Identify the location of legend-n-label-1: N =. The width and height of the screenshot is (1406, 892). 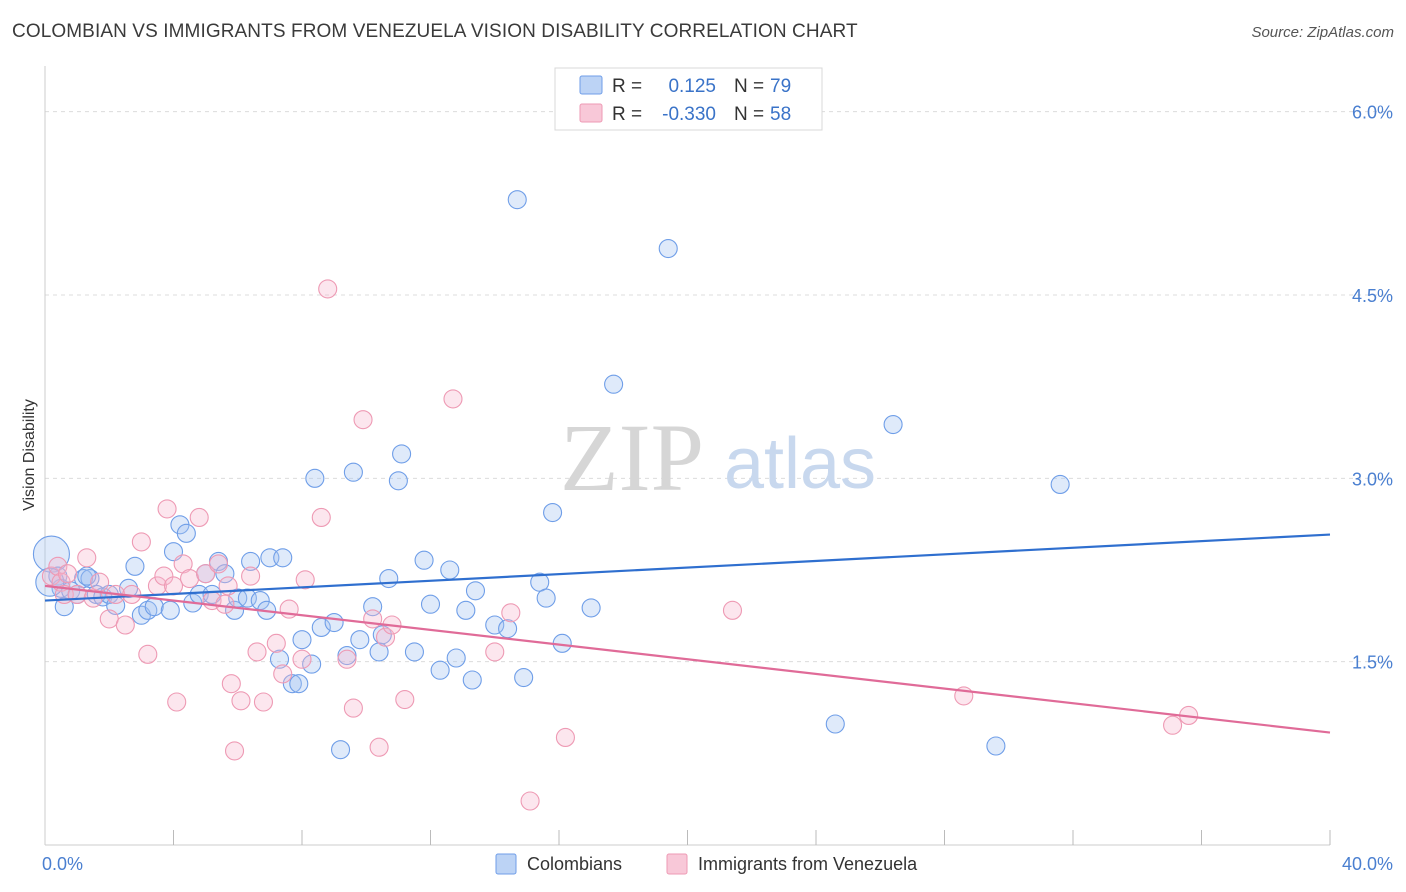
(749, 114).